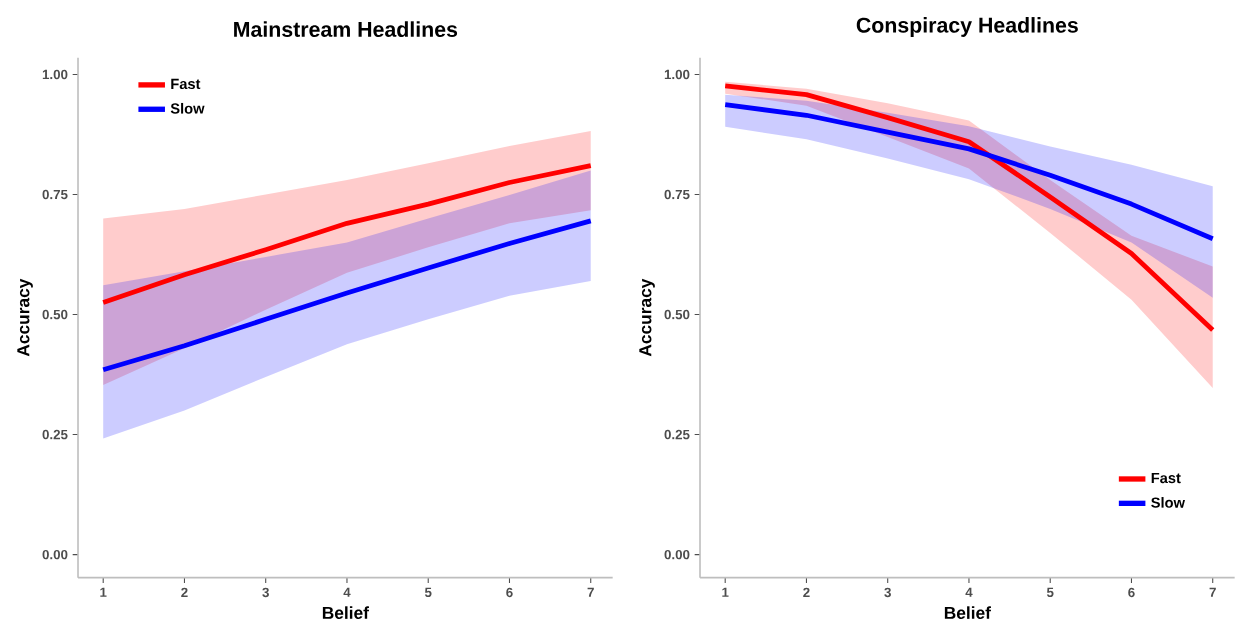 The width and height of the screenshot is (1239, 631). What do you see at coordinates (346, 29) in the screenshot?
I see `chart-title: Mainstream Headlines` at bounding box center [346, 29].